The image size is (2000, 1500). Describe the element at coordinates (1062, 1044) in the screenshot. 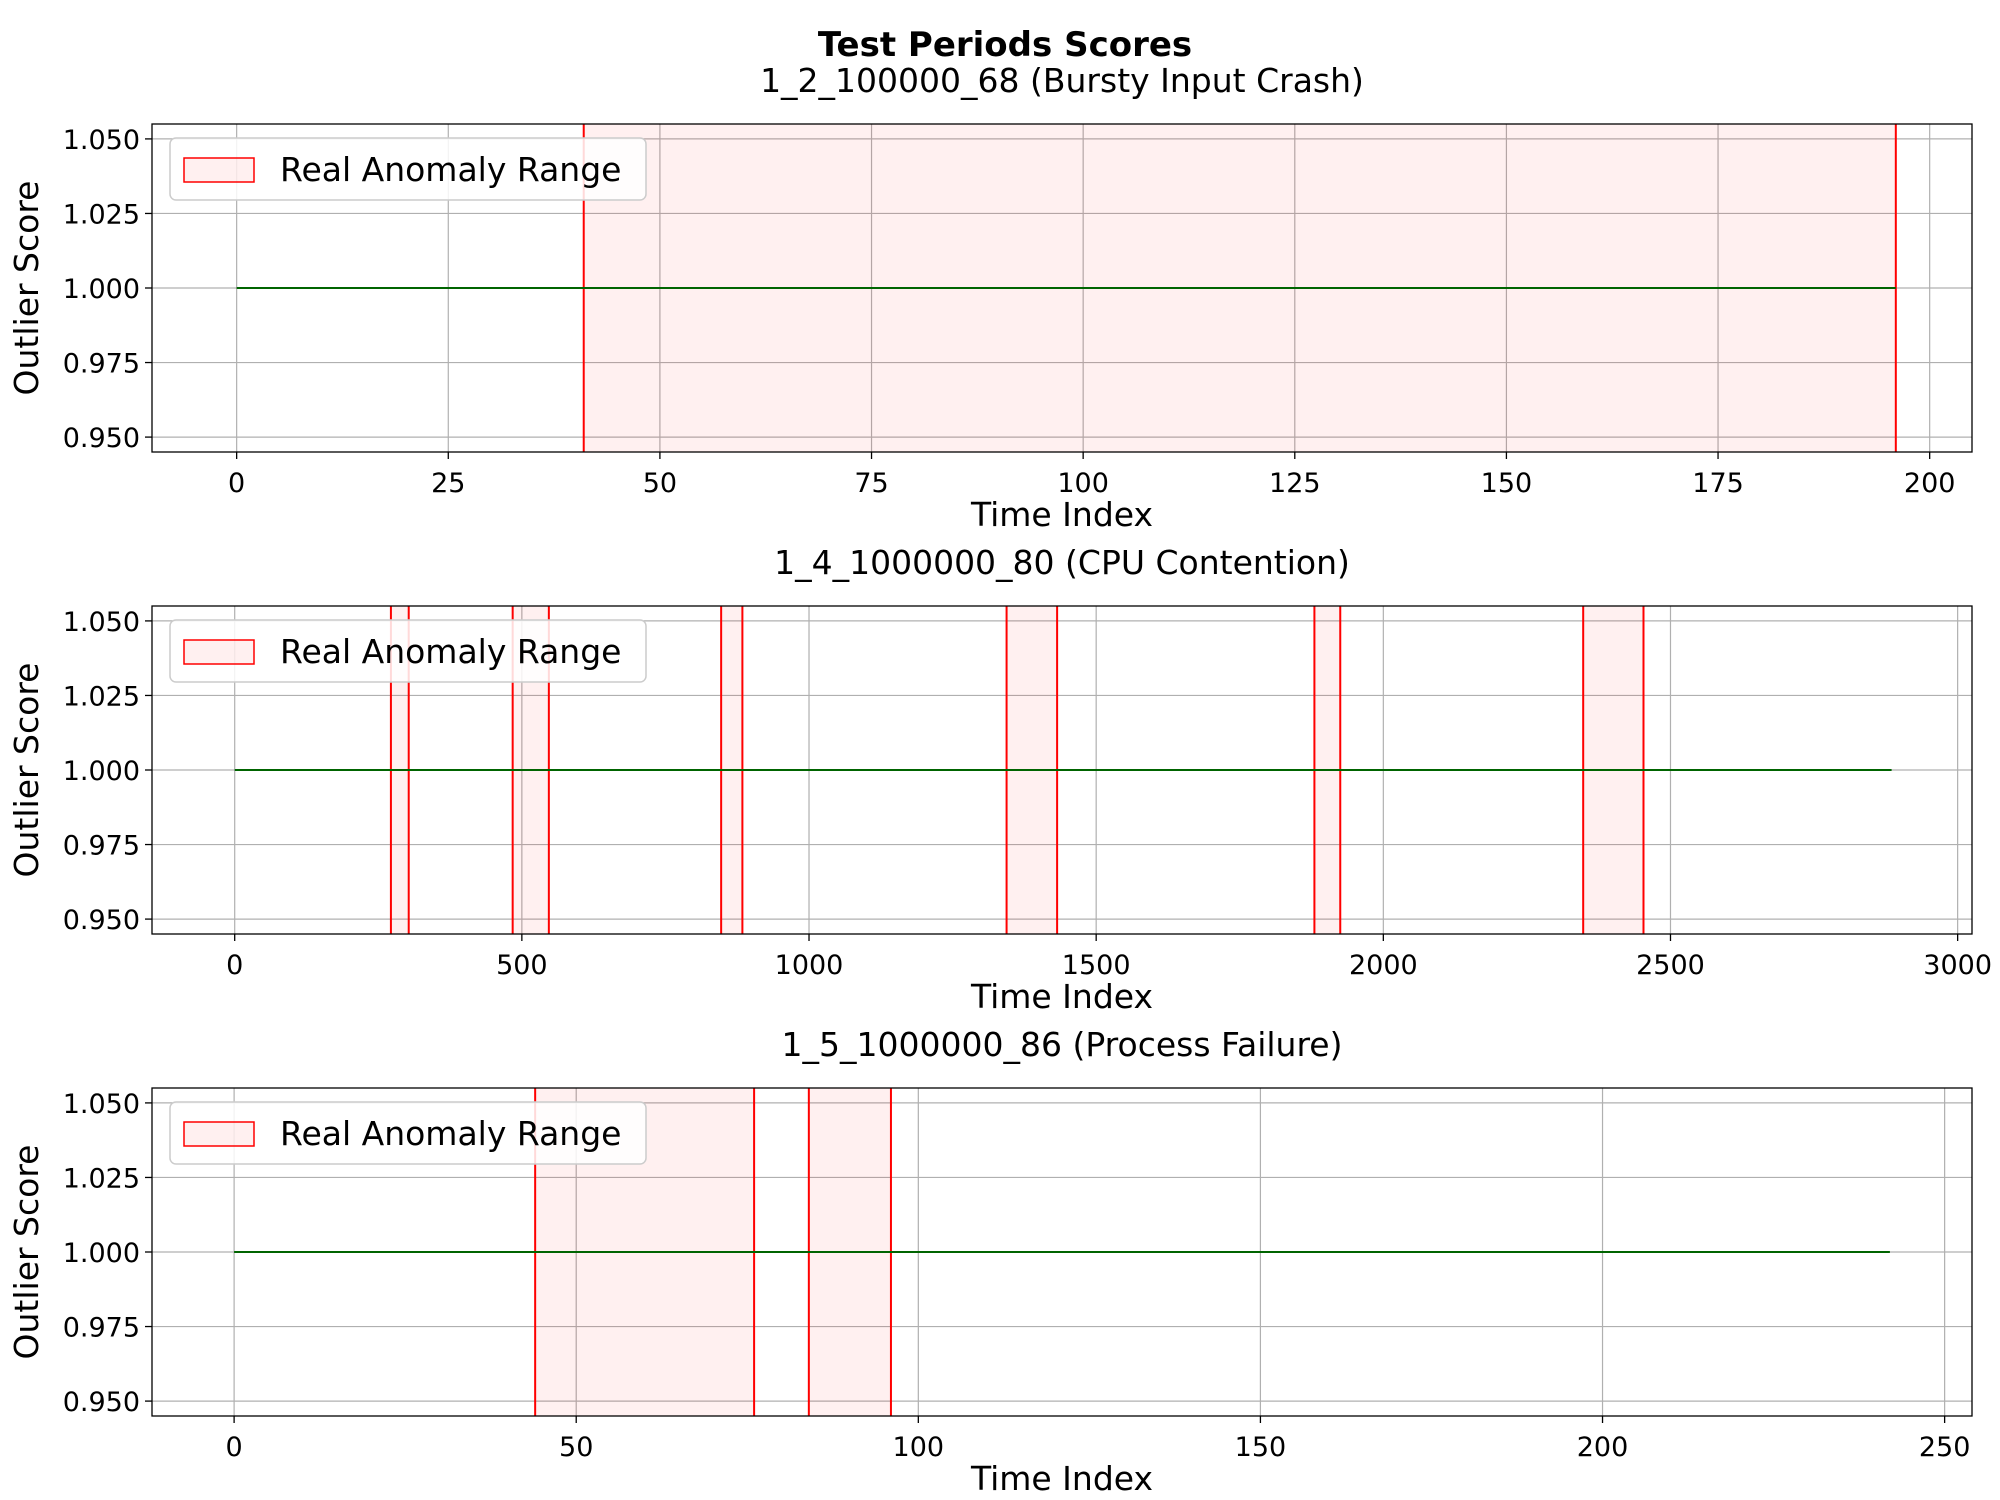

I see `subplot-title: 1_5_1000000_86 (Process Failure)` at that location.